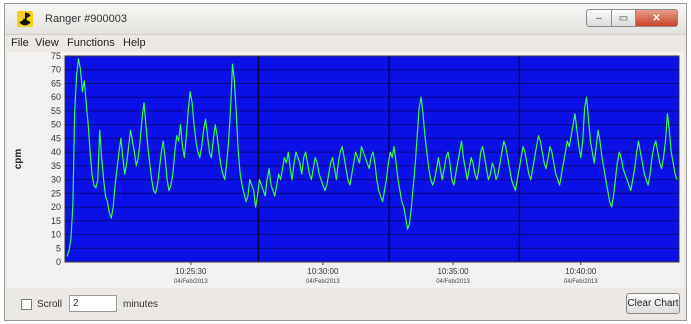 This screenshot has height=324, width=691. I want to click on close-button: ✕, so click(657, 18).